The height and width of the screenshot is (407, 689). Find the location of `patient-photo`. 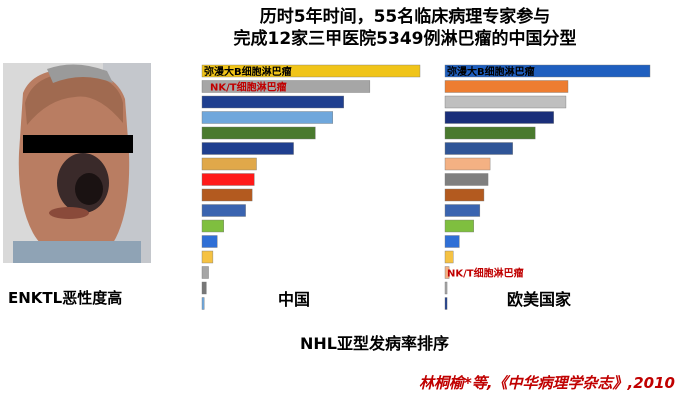

patient-photo is located at coordinates (77, 163).